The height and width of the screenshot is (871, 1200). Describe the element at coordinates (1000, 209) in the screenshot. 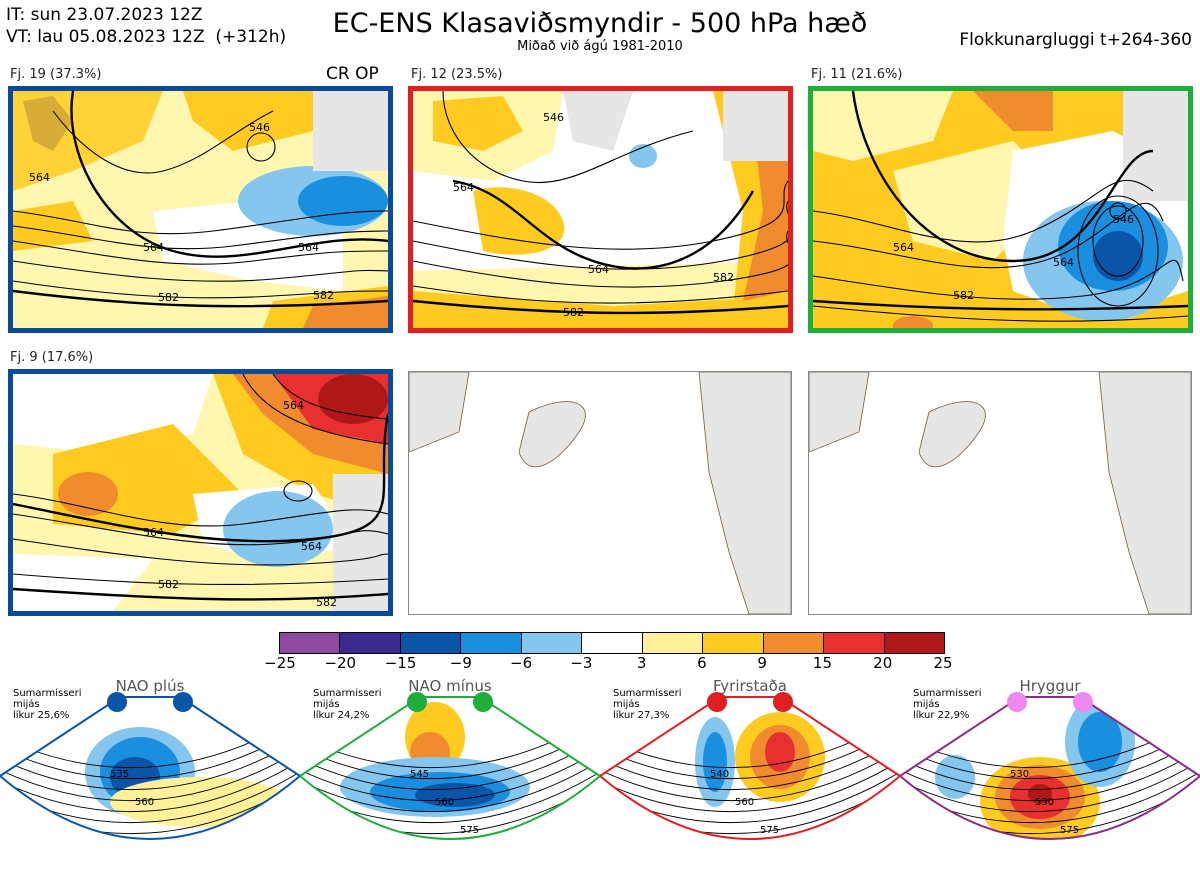

I see `cluster-map-3: 564 564 582 546` at that location.